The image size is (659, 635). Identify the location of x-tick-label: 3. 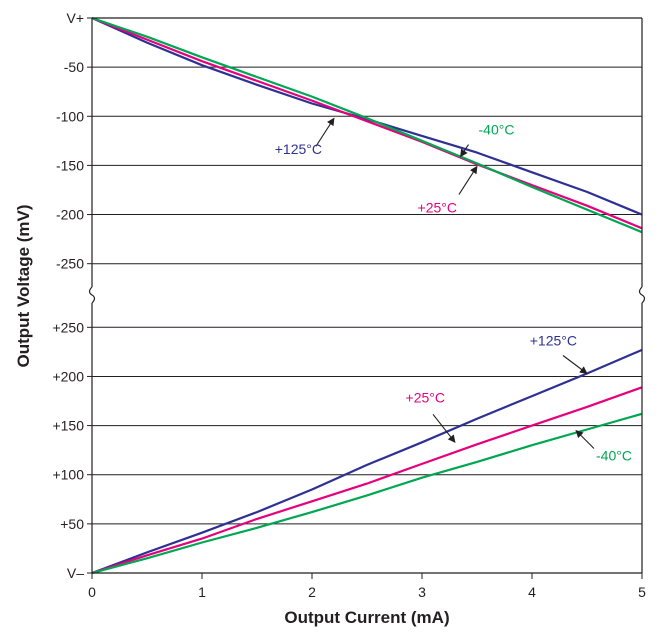
(422, 592).